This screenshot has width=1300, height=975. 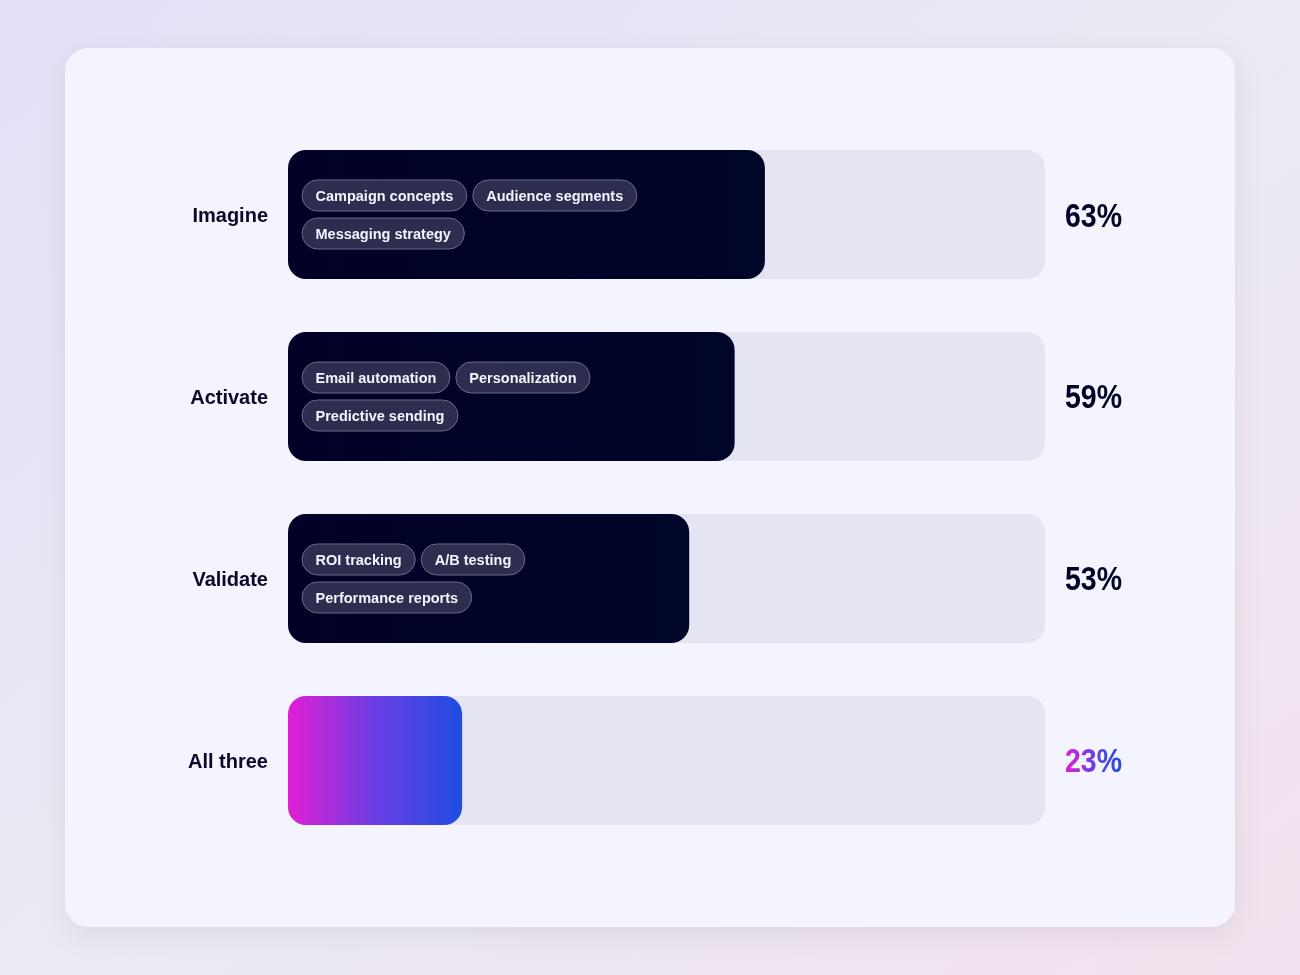 What do you see at coordinates (384, 195) in the screenshot?
I see `annotation: Campaign concepts` at bounding box center [384, 195].